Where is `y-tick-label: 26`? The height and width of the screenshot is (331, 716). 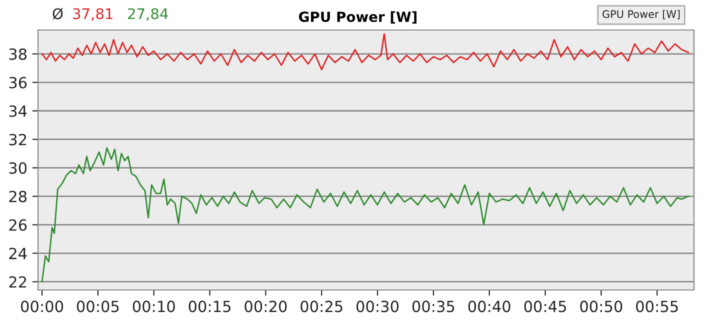 y-tick-label: 26 is located at coordinates (18, 225).